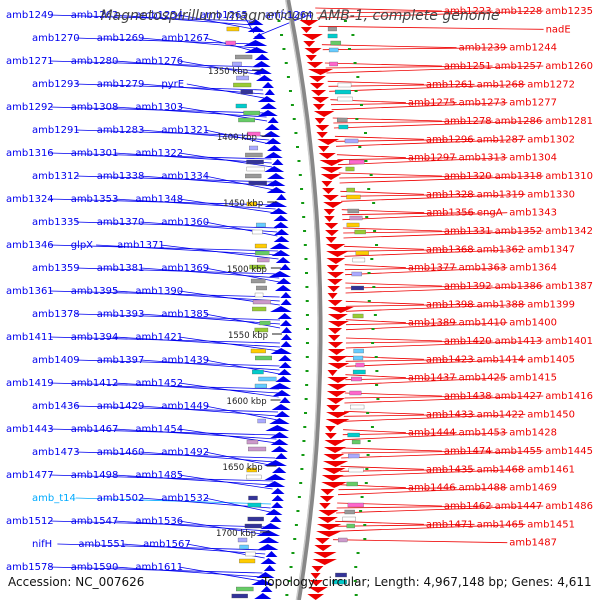 This screenshot has height=604, width=600. Describe the element at coordinates (102, 544) in the screenshot. I see `gene-label-left: amb1551` at that location.